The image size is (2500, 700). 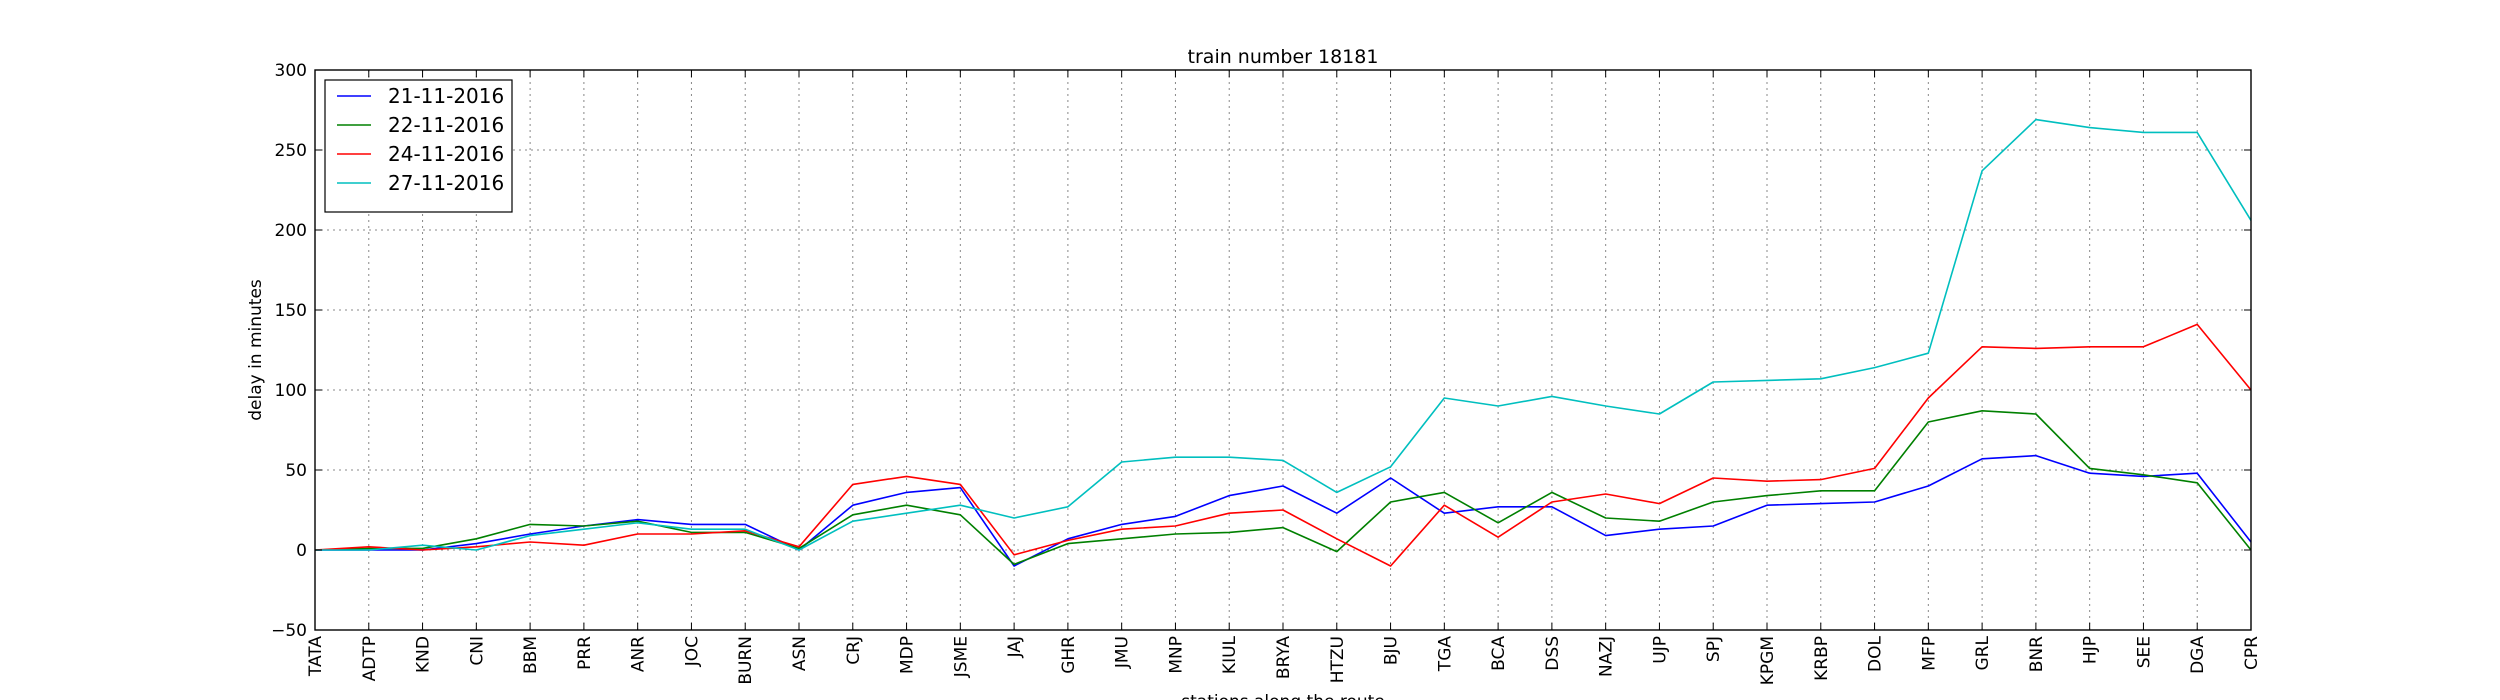 What do you see at coordinates (291, 151) in the screenshot?
I see `y-tick-label: 250` at bounding box center [291, 151].